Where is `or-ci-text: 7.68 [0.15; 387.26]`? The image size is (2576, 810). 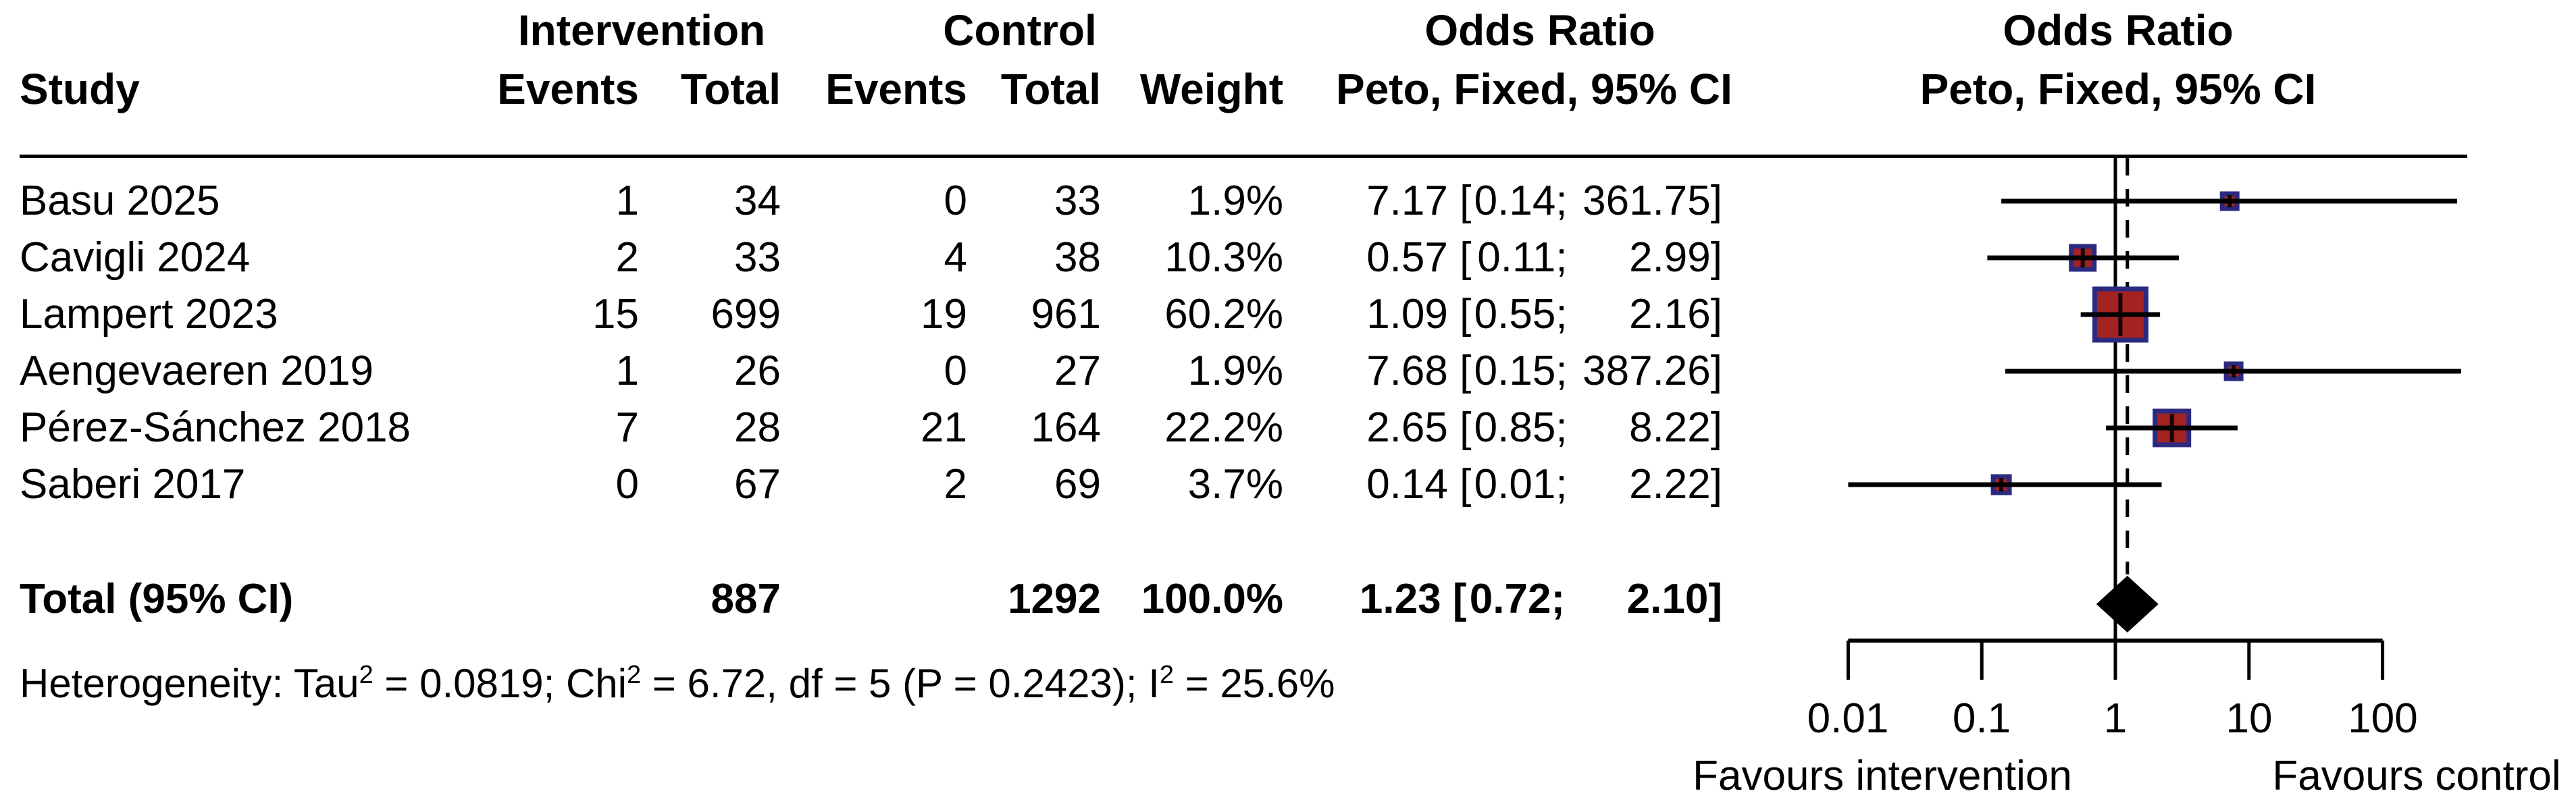
or-ci-text: 7.68 [0.15; 387.26] is located at coordinates (1534, 371).